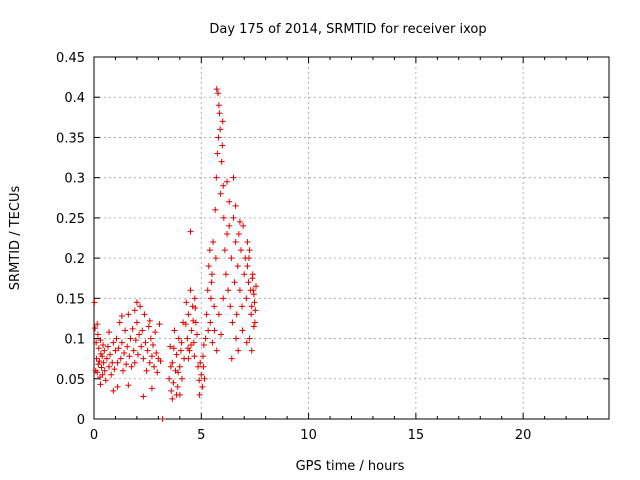  What do you see at coordinates (74, 98) in the screenshot?
I see `y-tick-label: 0.4` at bounding box center [74, 98].